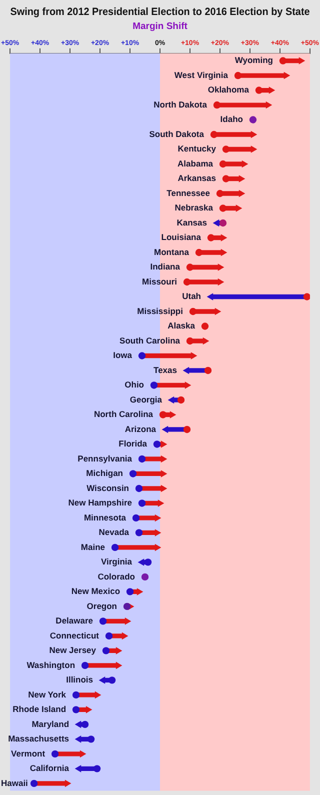 Image resolution: width=320 pixels, height=795 pixels. What do you see at coordinates (124, 414) in the screenshot?
I see `y-tick-label: North Carolina` at bounding box center [124, 414].